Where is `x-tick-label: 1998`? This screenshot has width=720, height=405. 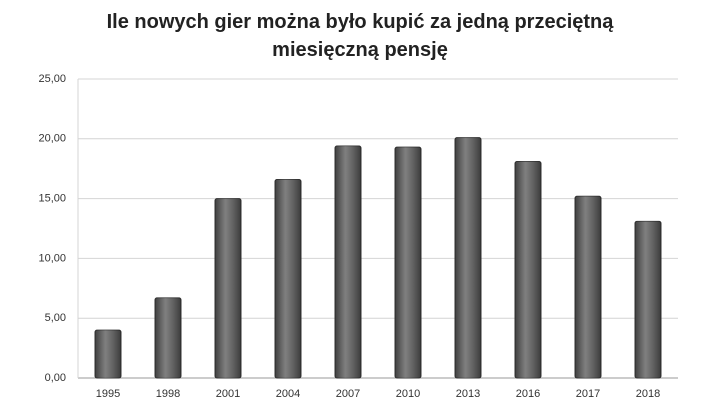 x-tick-label: 1998 is located at coordinates (168, 394).